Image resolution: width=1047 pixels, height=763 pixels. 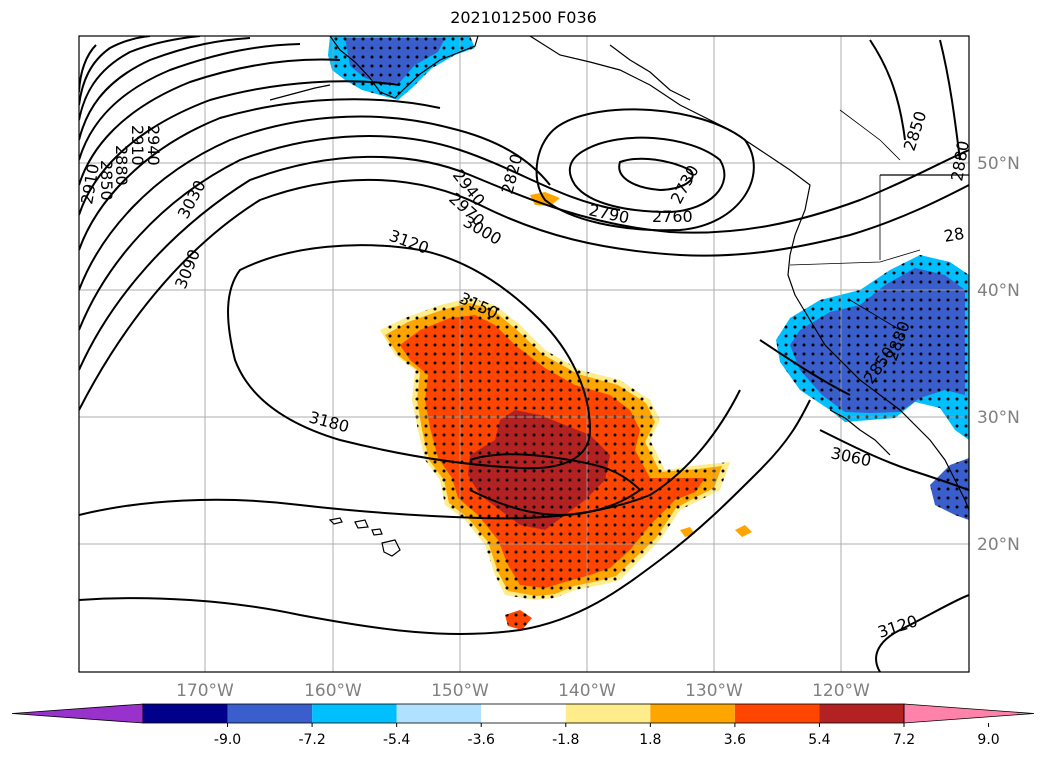 I want to click on contour-label: 28, so click(x=953, y=235).